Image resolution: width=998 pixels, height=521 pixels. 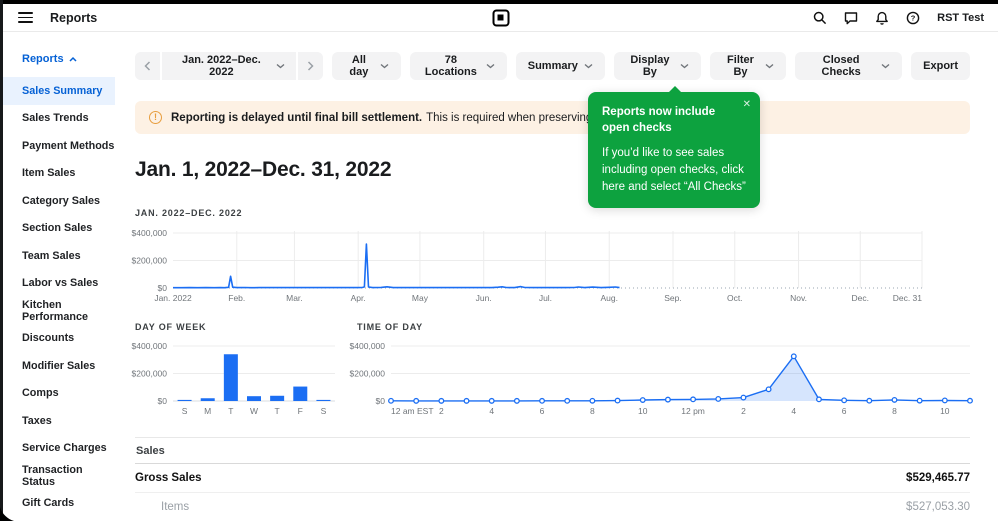 What do you see at coordinates (59, 91) in the screenshot?
I see `sidebar-item-sales-summary: Sales Summary` at bounding box center [59, 91].